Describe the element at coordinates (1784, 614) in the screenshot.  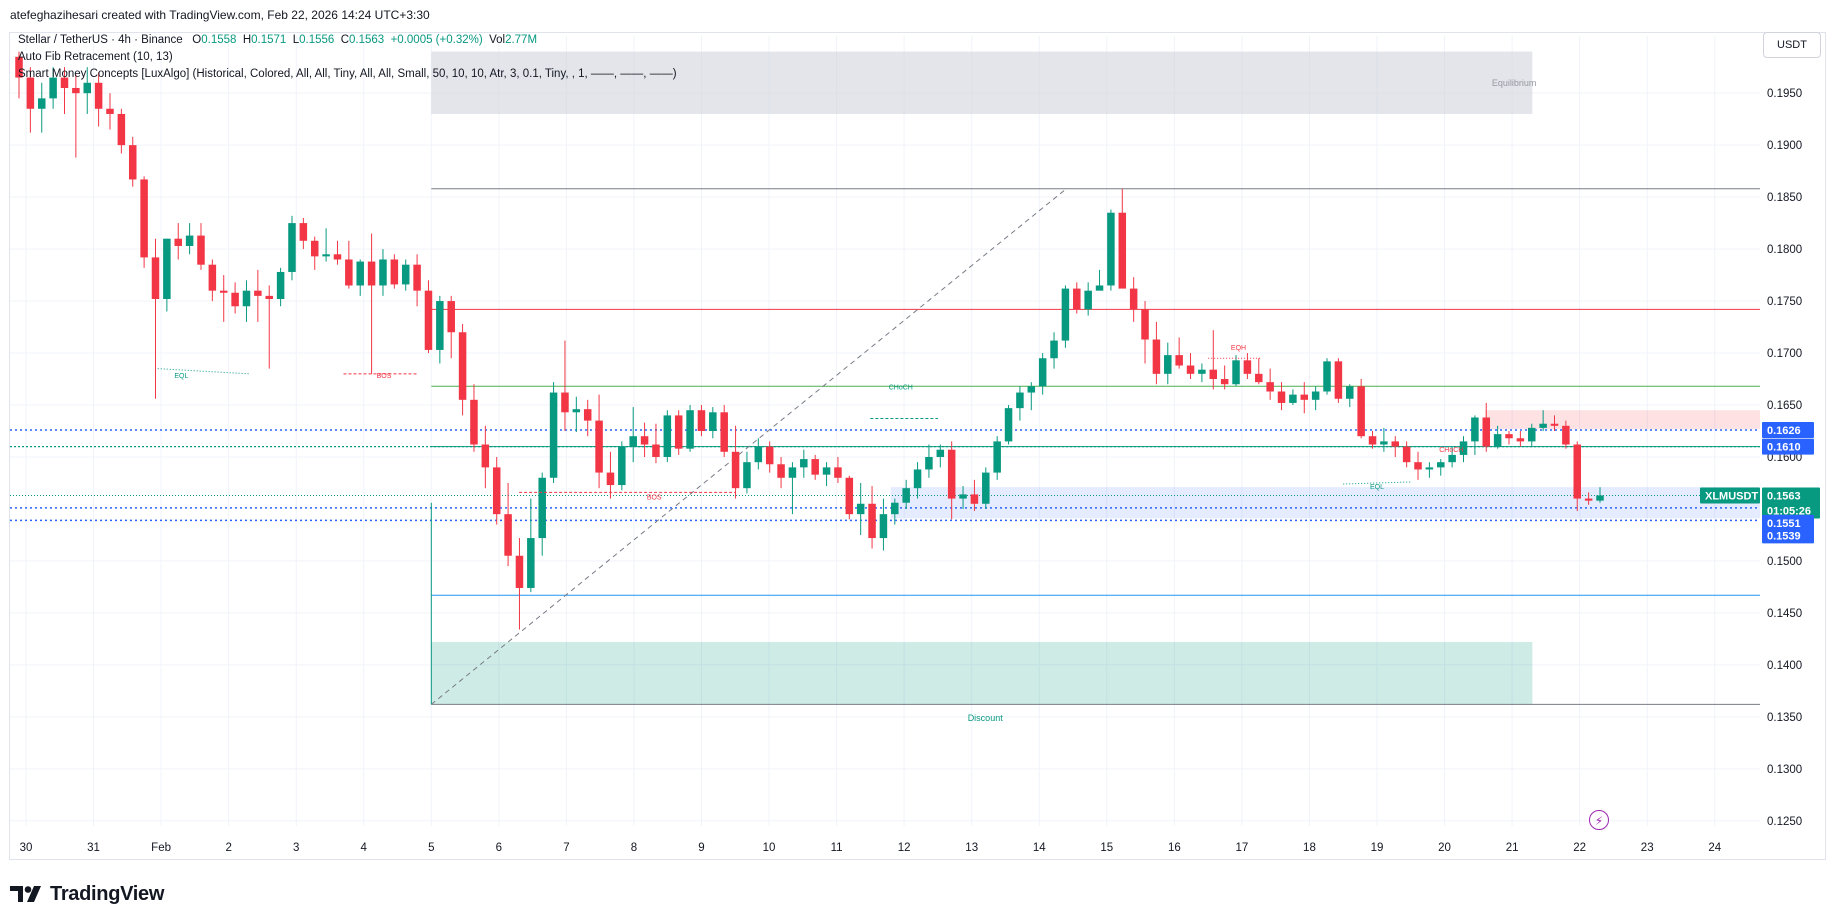
I see `y-tick-label: 0.1450` at that location.